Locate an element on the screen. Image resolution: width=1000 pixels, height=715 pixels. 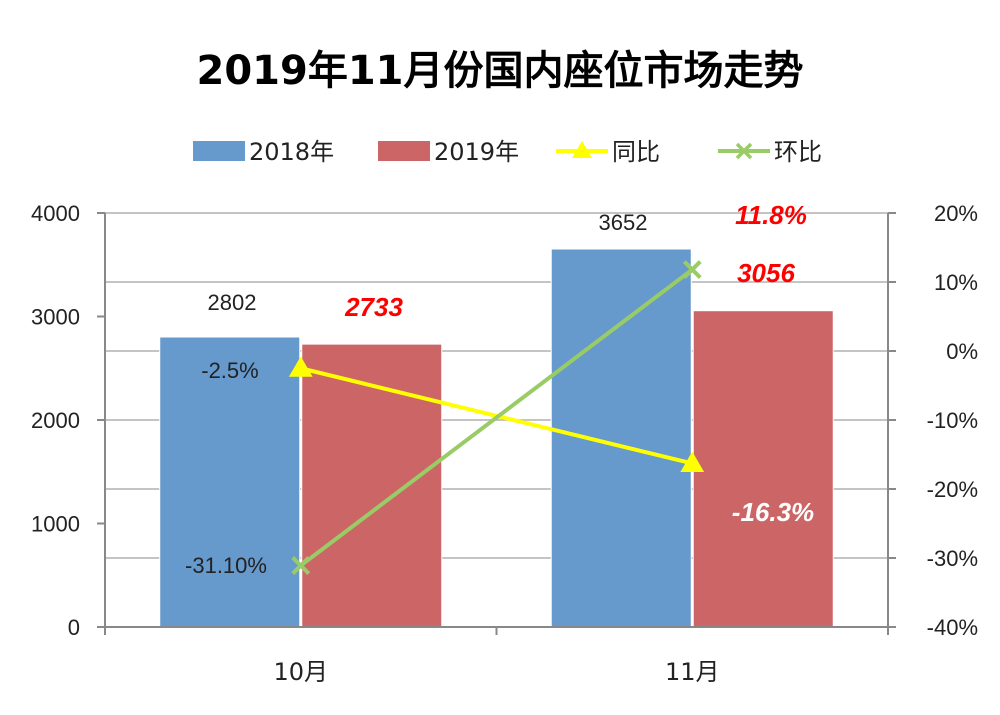
data-label: -16.3% is located at coordinates (773, 512).